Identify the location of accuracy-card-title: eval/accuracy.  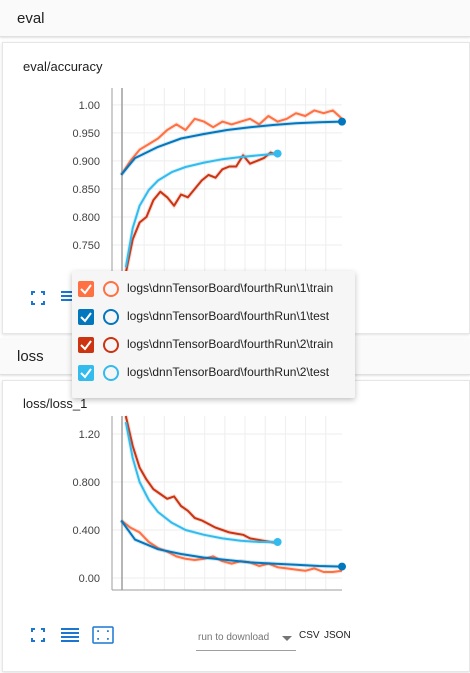
(63, 66).